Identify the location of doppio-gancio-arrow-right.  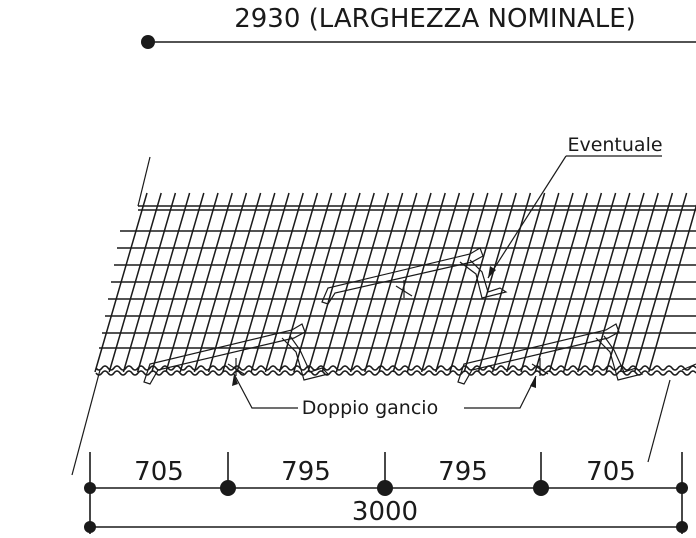
(533, 382).